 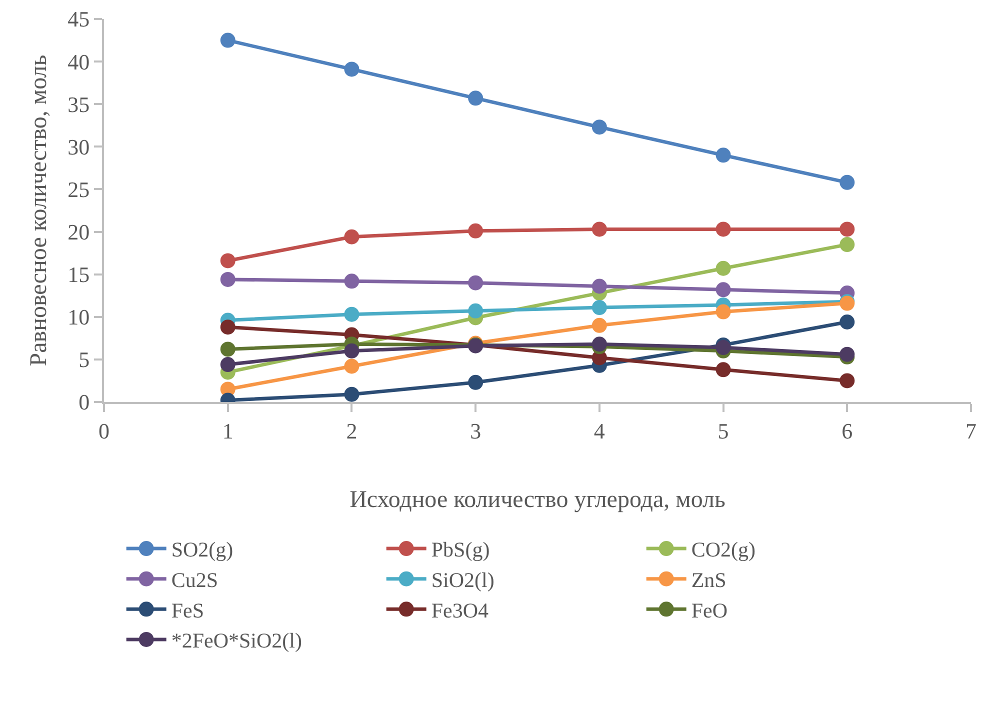 What do you see at coordinates (79, 275) in the screenshot?
I see `y-tick-label: 15` at bounding box center [79, 275].